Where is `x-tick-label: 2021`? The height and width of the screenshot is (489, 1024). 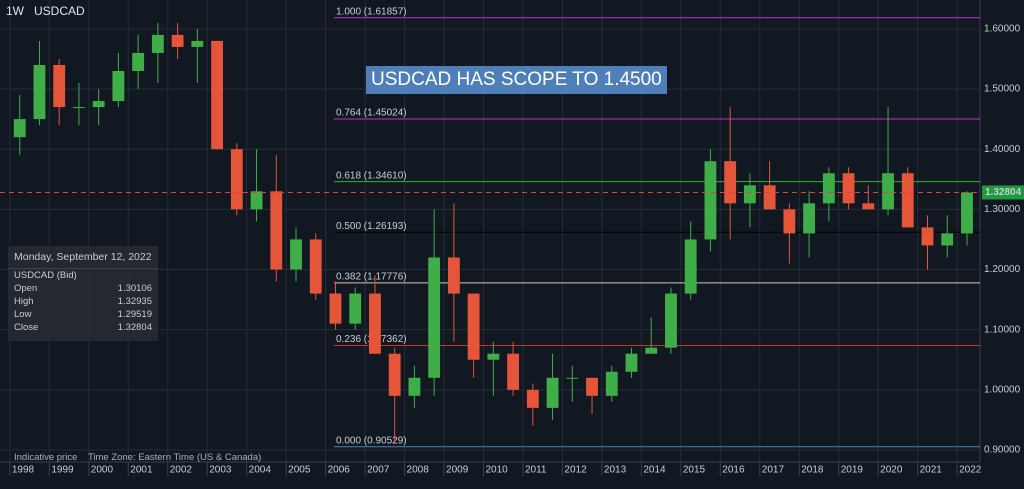 x-tick-label: 2021 is located at coordinates (931, 470).